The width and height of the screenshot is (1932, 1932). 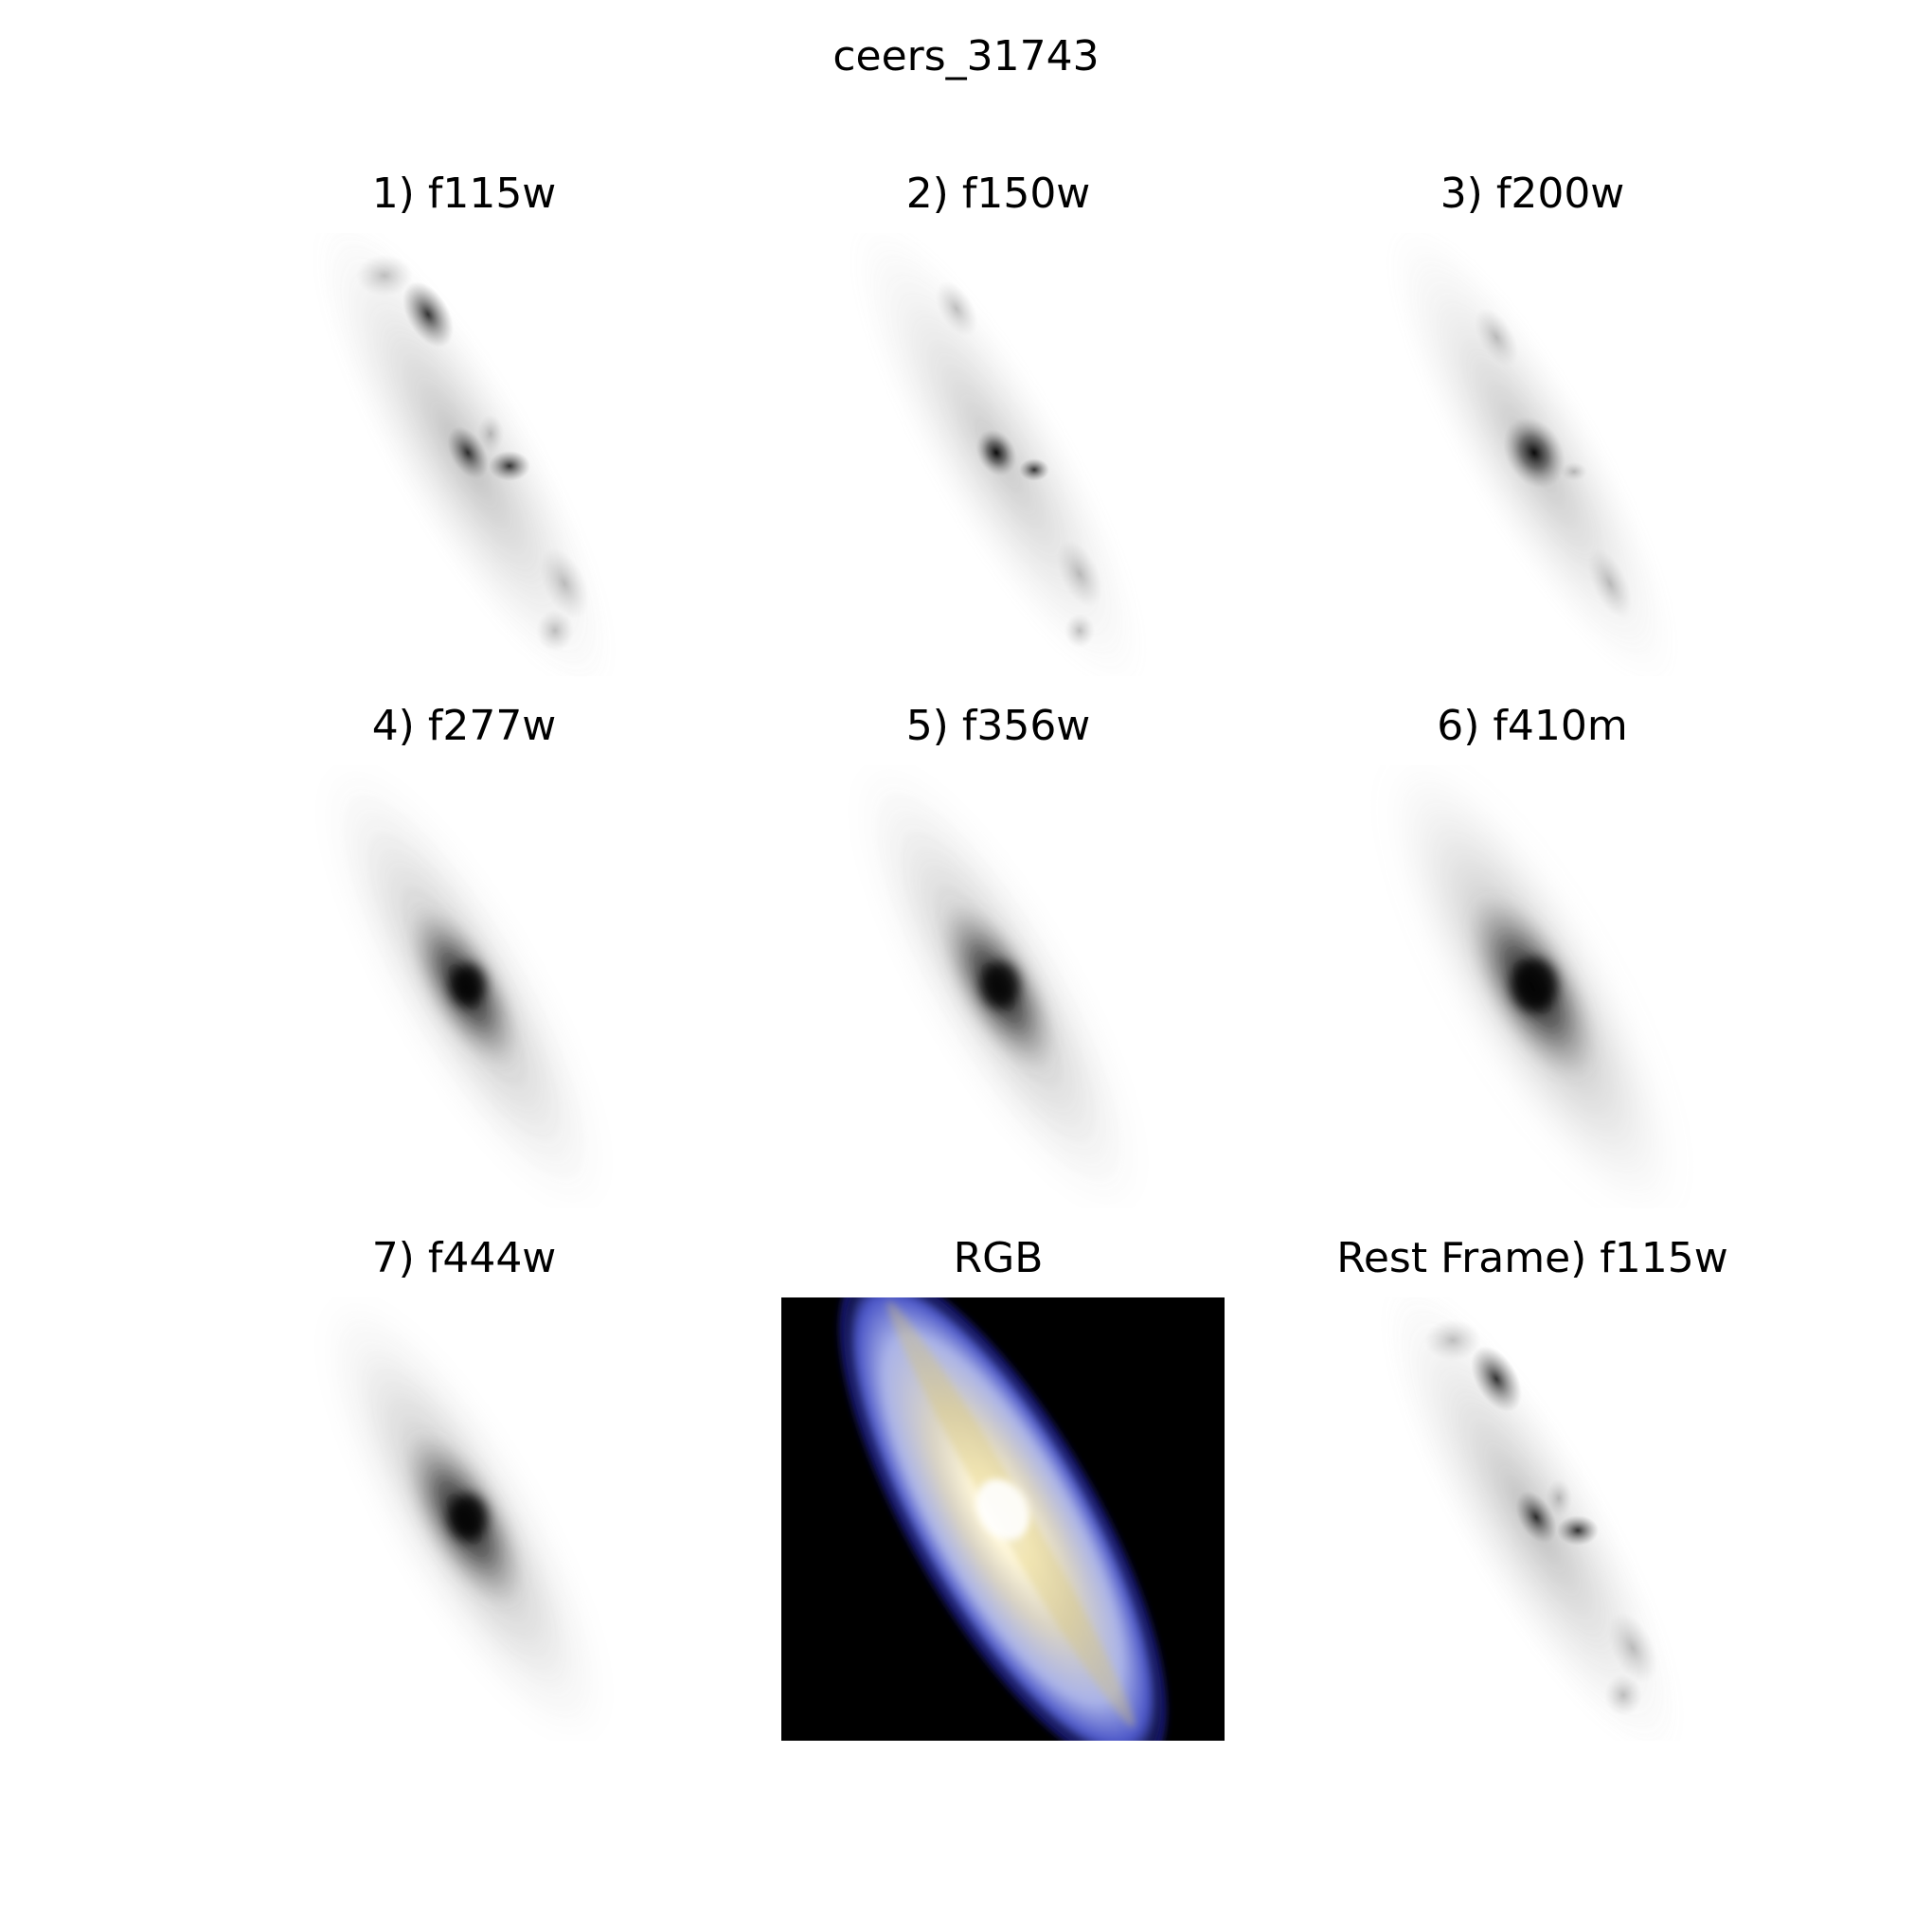 I want to click on panel-title-f356w: 5) f356w, so click(x=998, y=726).